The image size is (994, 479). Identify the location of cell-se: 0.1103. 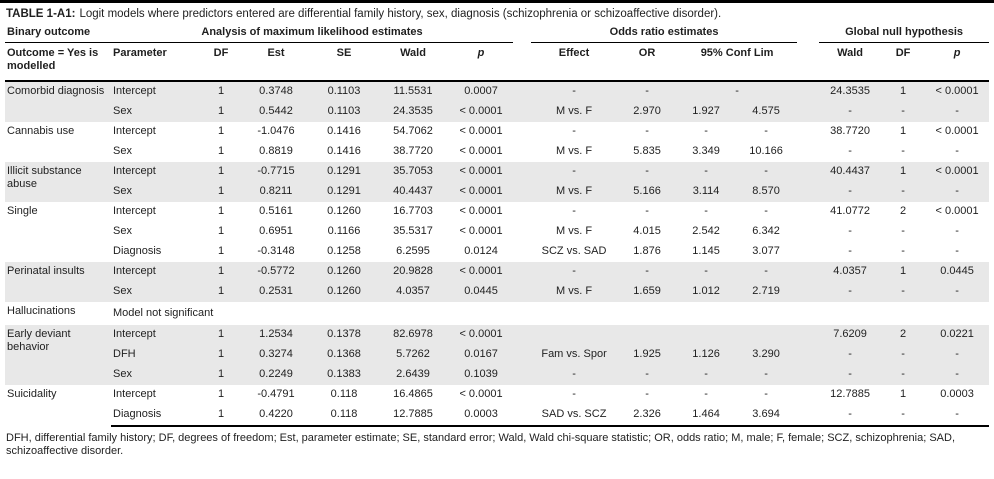
(344, 91).